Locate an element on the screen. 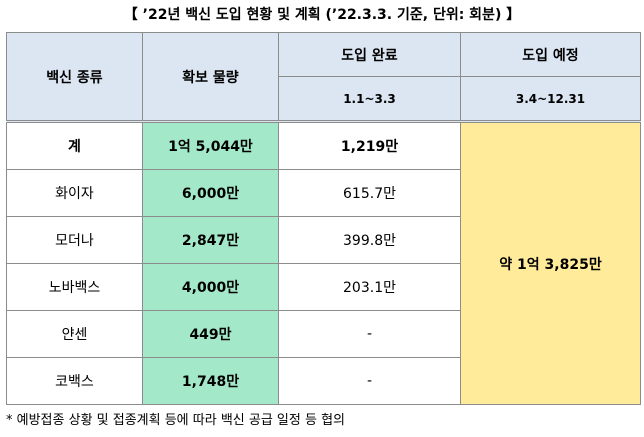  header-period-row: 1.1~3.3 3.4~12.31 is located at coordinates (324, 99).